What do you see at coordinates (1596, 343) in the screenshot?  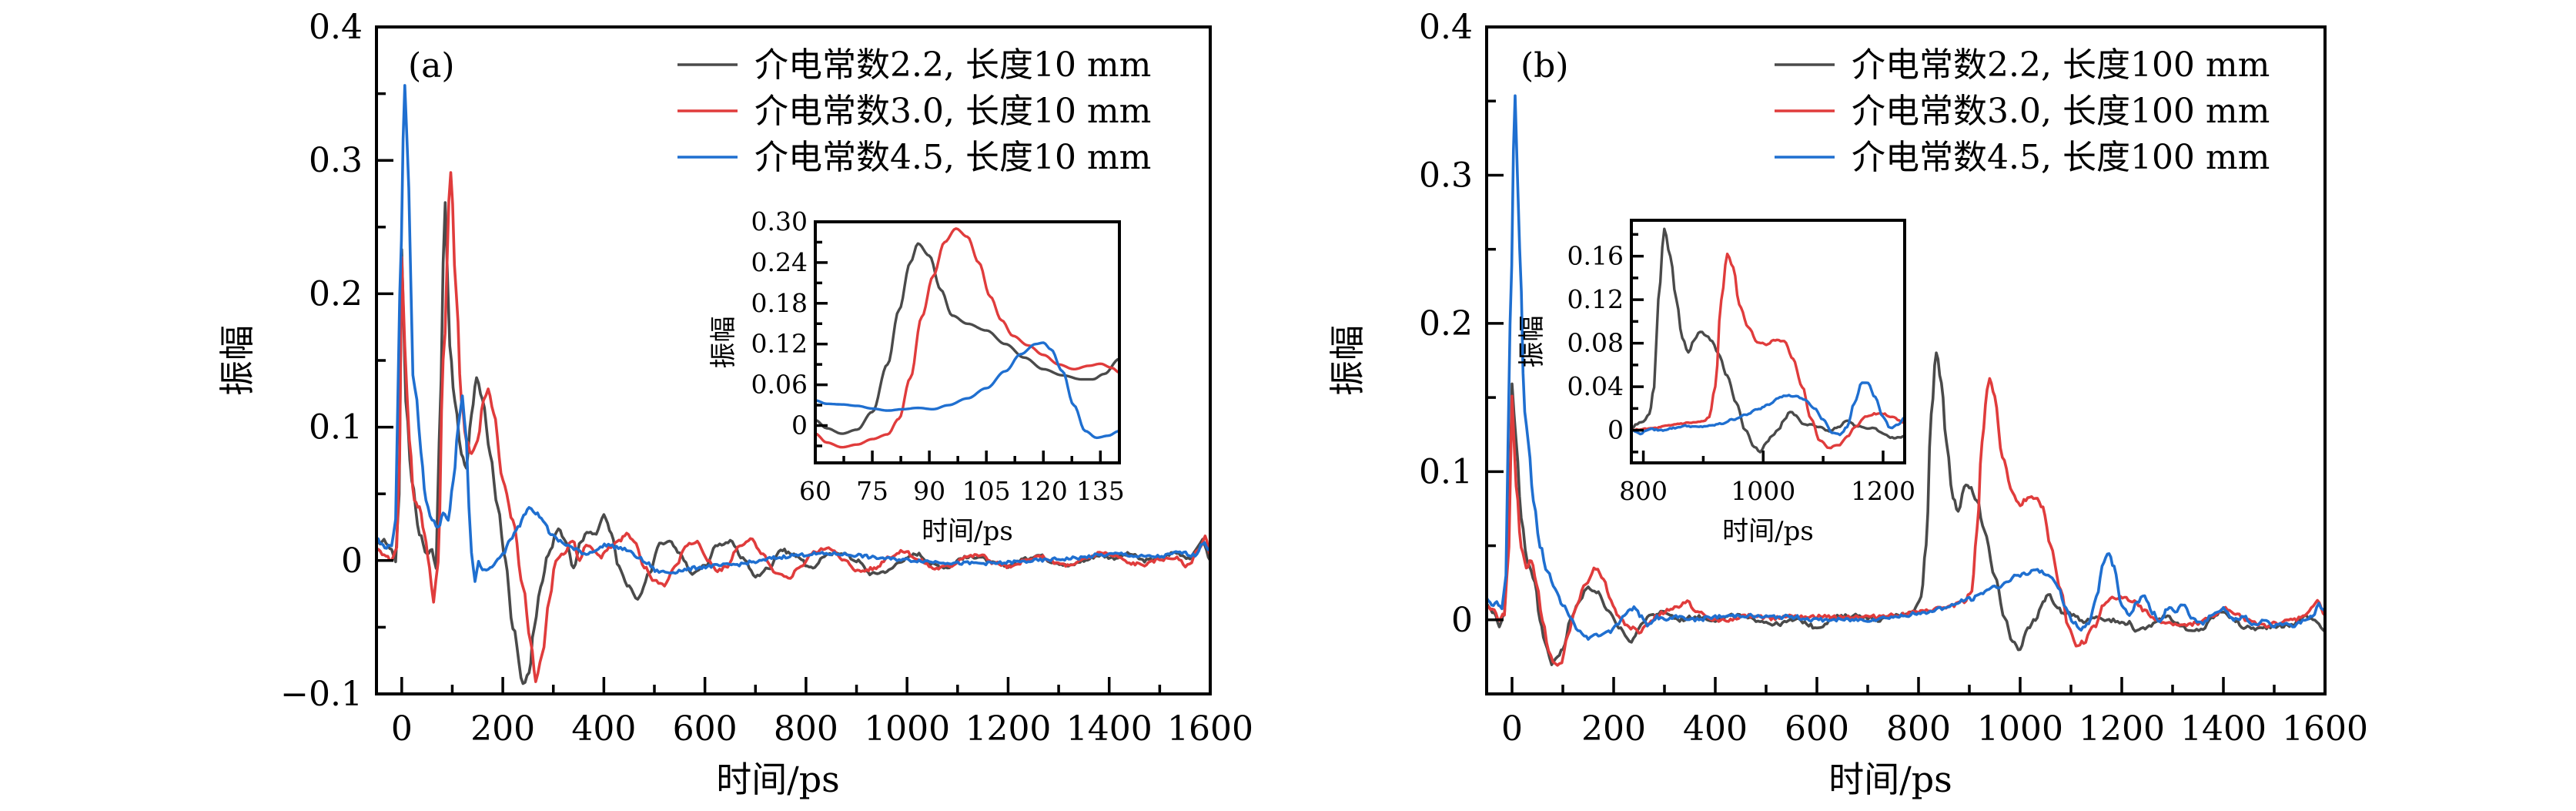 I see `inset-y-tick-label: 0.08` at bounding box center [1596, 343].